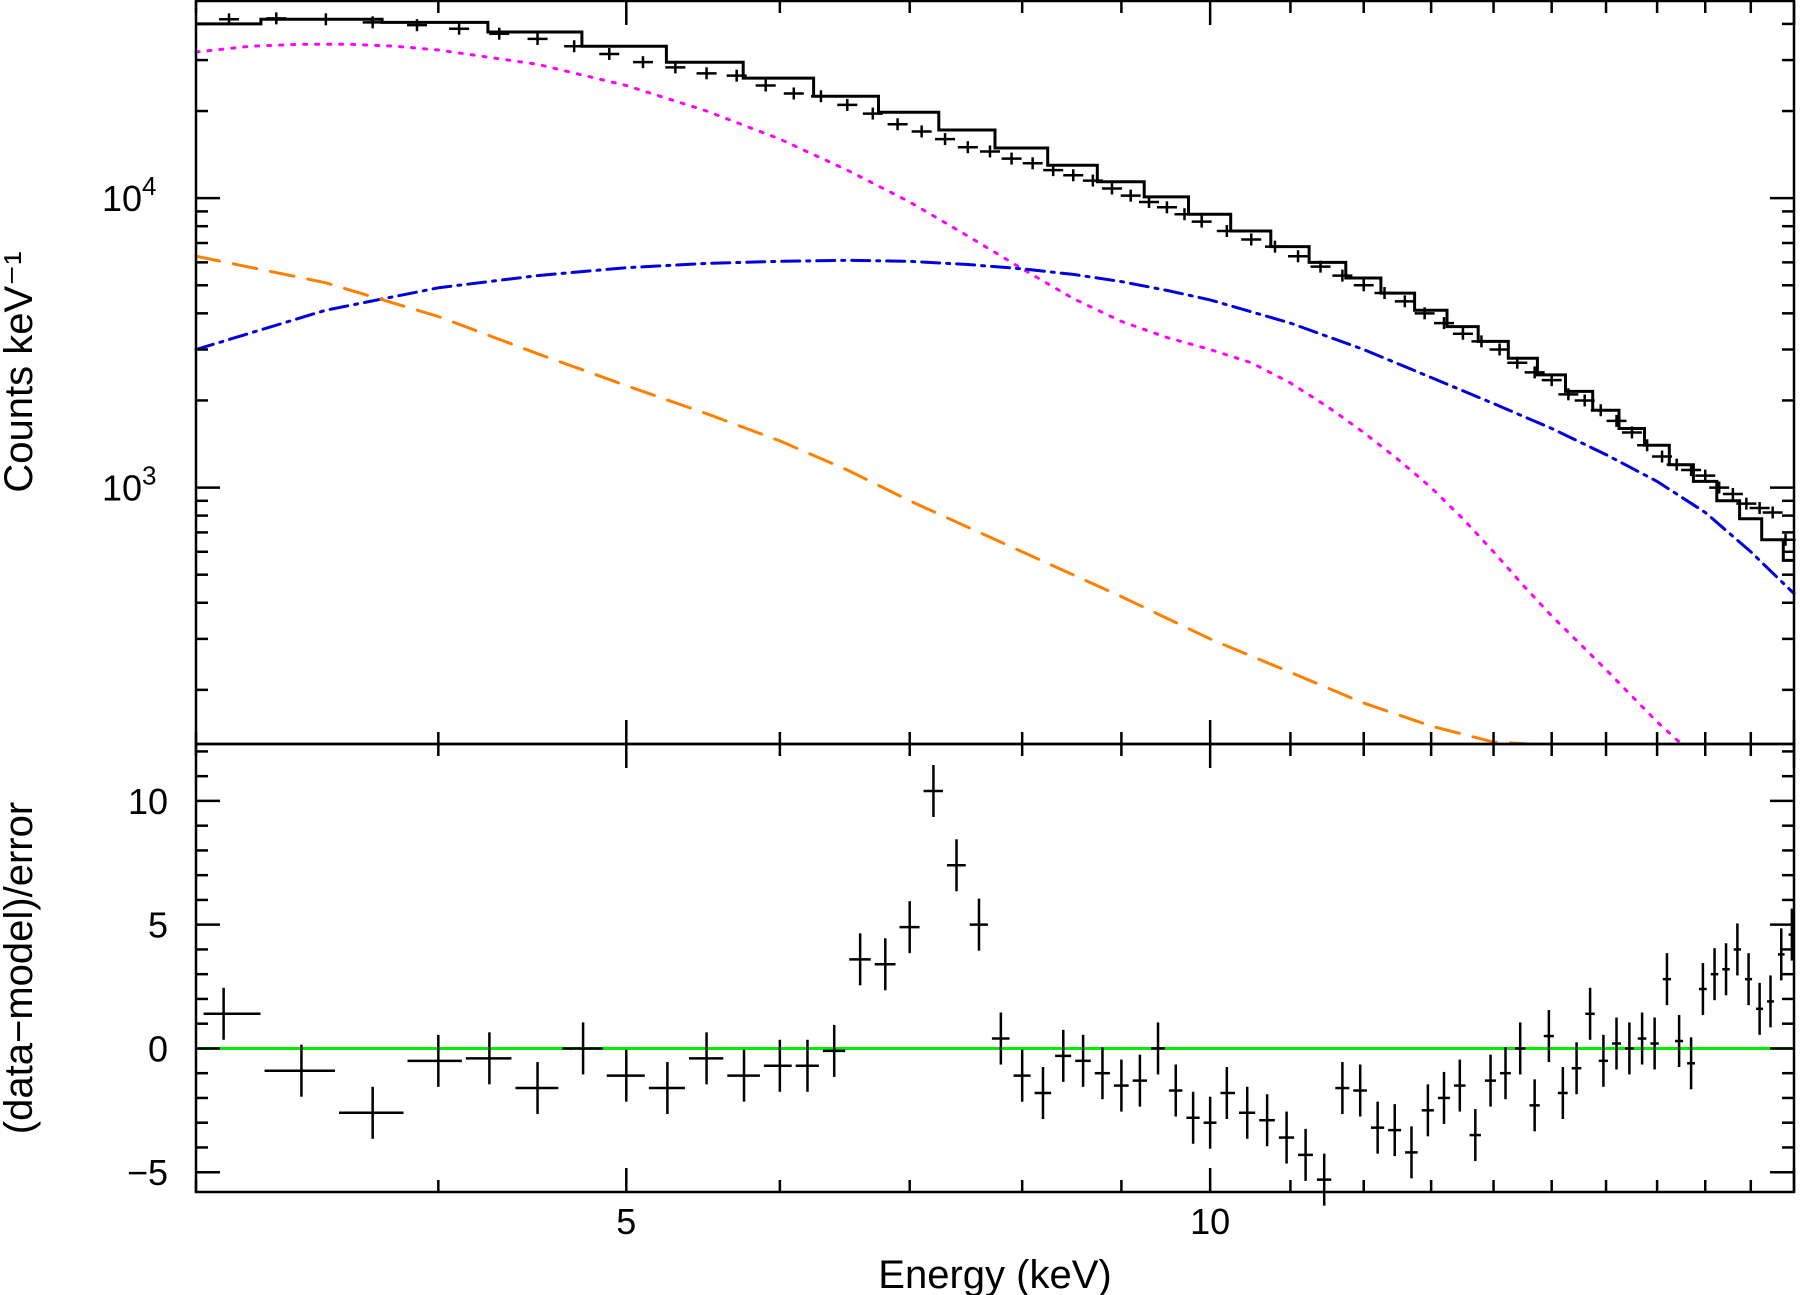 The image size is (1800, 1295). What do you see at coordinates (158, 1048) in the screenshot?
I see `residual-y-tick-label: 0` at bounding box center [158, 1048].